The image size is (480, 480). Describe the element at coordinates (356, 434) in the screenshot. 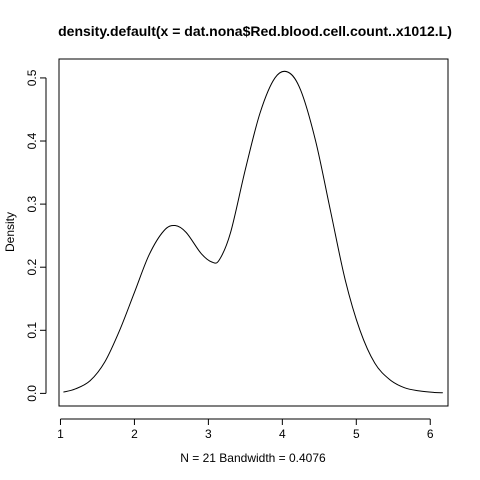

I see `x-tick-label: 5` at that location.